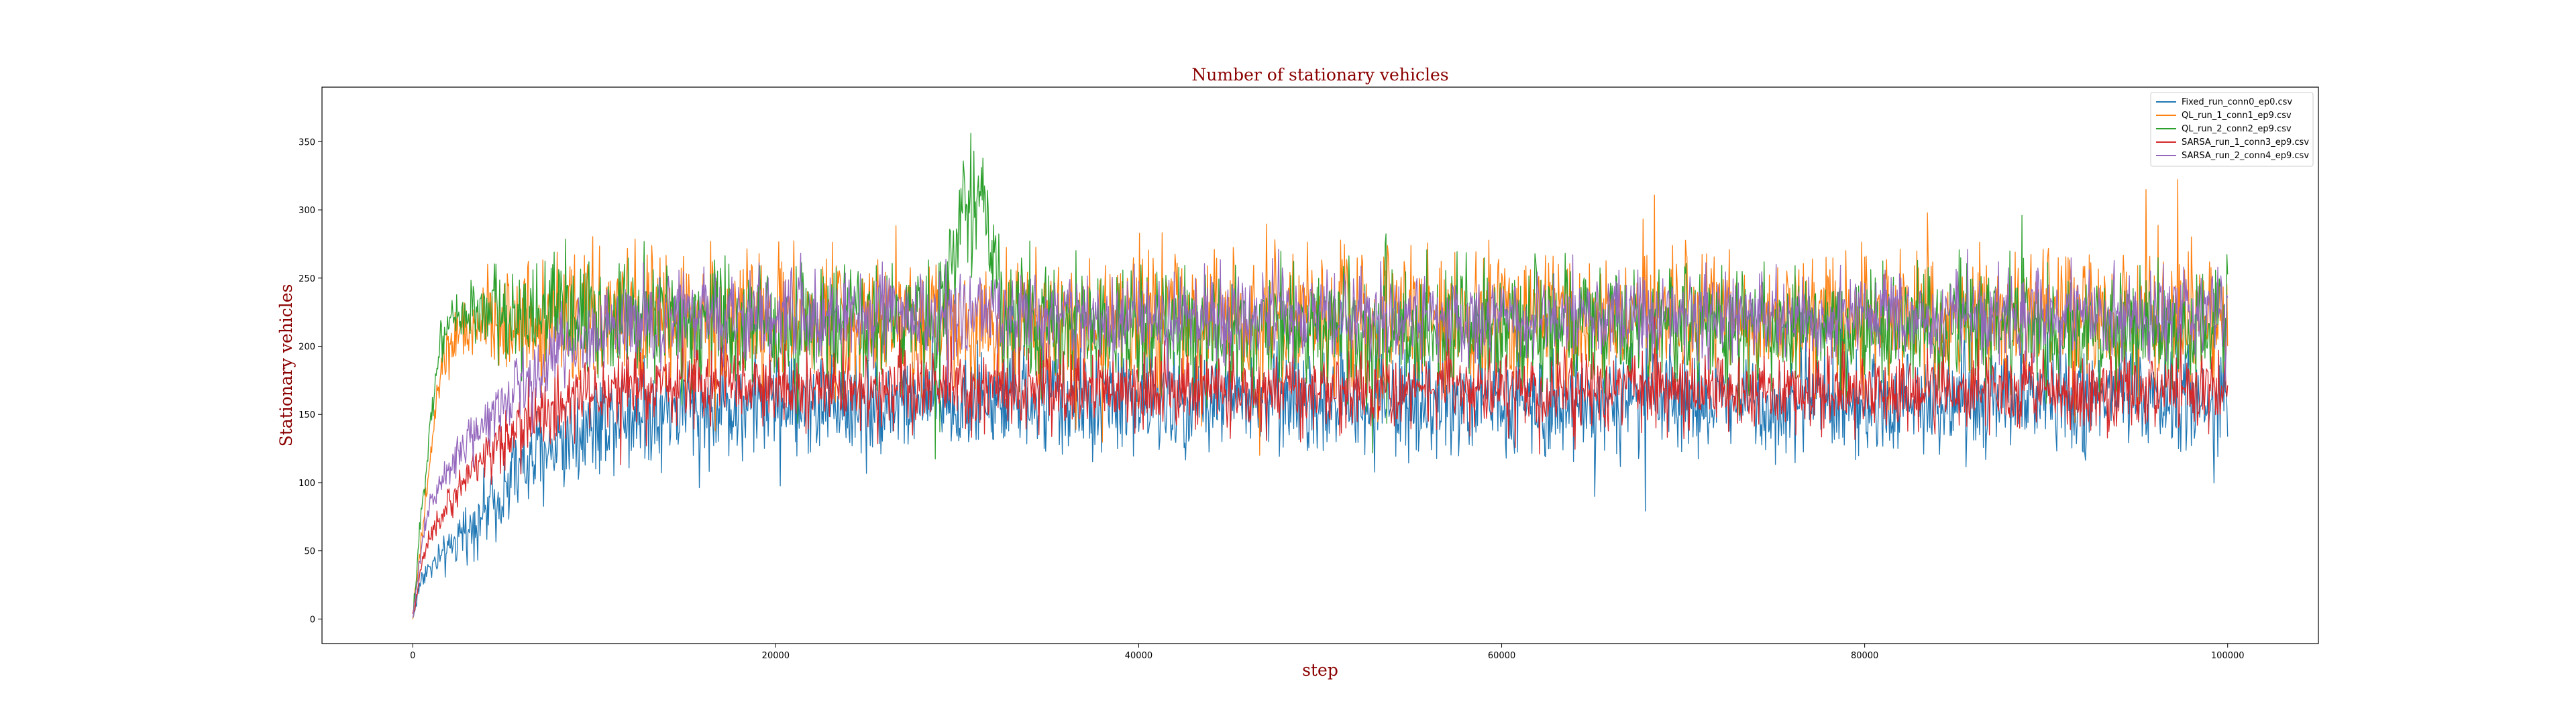 Image resolution: width=2576 pixels, height=724 pixels. What do you see at coordinates (1319, 74) in the screenshot?
I see `chart-title: Number of stationary vehicles` at bounding box center [1319, 74].